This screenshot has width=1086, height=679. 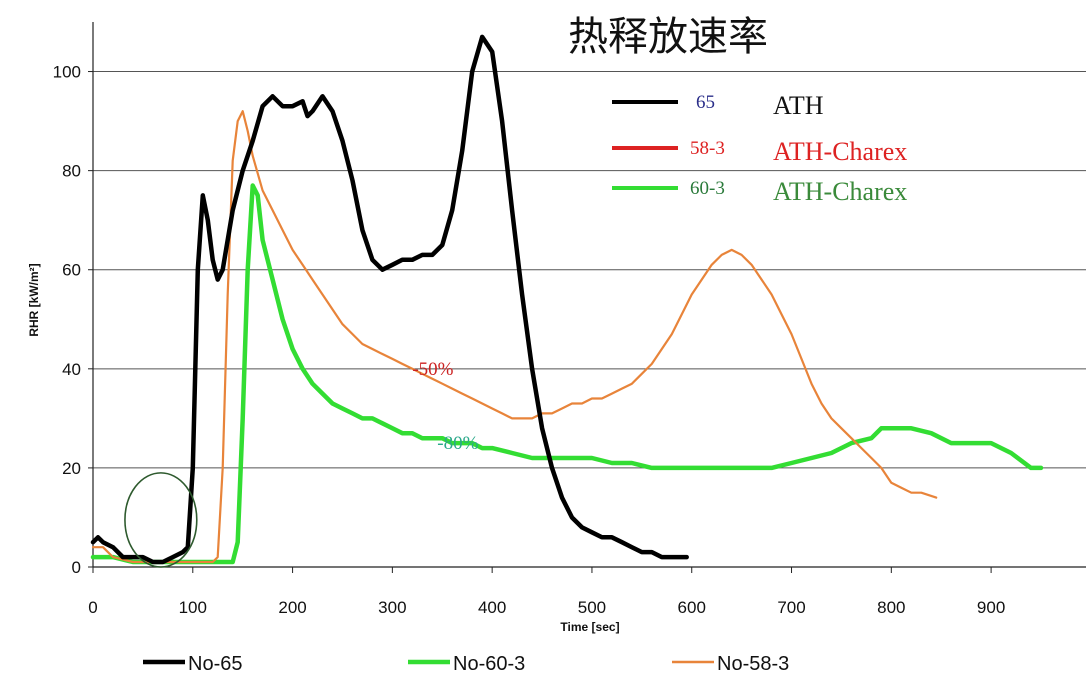 What do you see at coordinates (707, 148) in the screenshot?
I see `inset-legend-code: 58-3` at bounding box center [707, 148].